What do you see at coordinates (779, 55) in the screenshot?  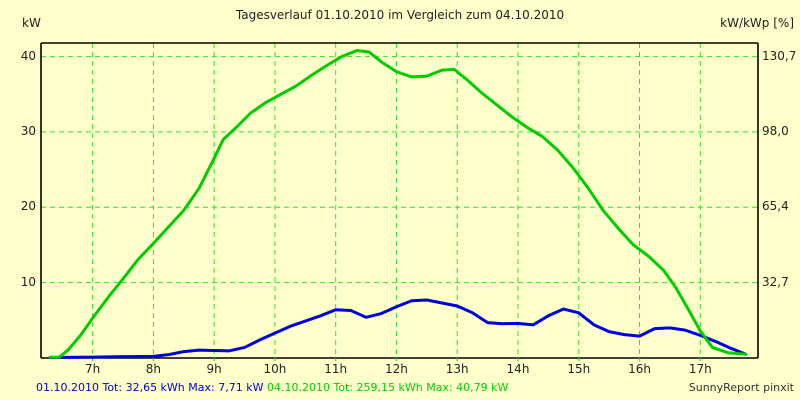 I see `y-tick-right-3: 130,7` at bounding box center [779, 55].